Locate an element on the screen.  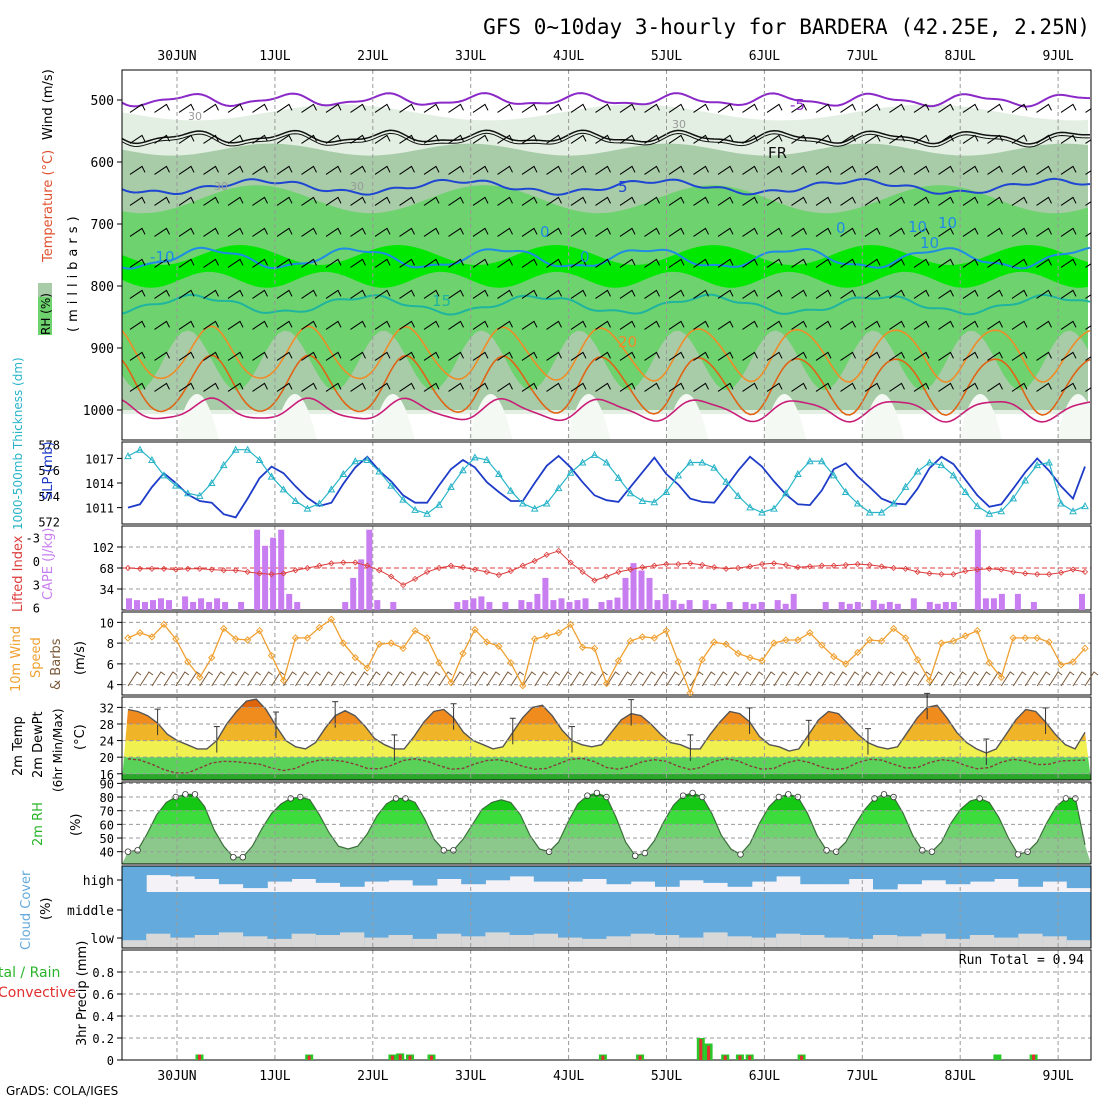
wind-tick-label: 6 is located at coordinates (110, 665).